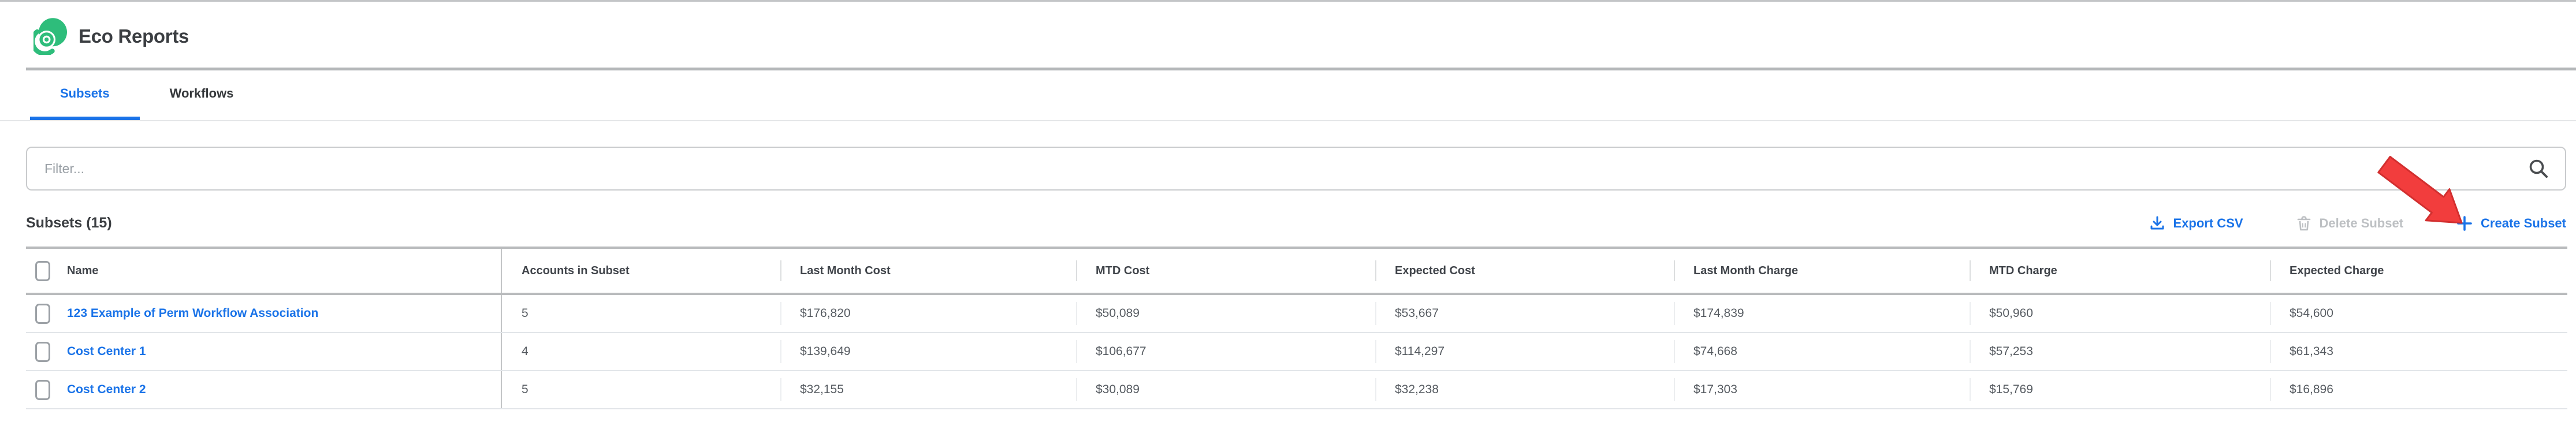  What do you see at coordinates (1524, 351) in the screenshot?
I see `expected-cost-cell: $114,297` at bounding box center [1524, 351].